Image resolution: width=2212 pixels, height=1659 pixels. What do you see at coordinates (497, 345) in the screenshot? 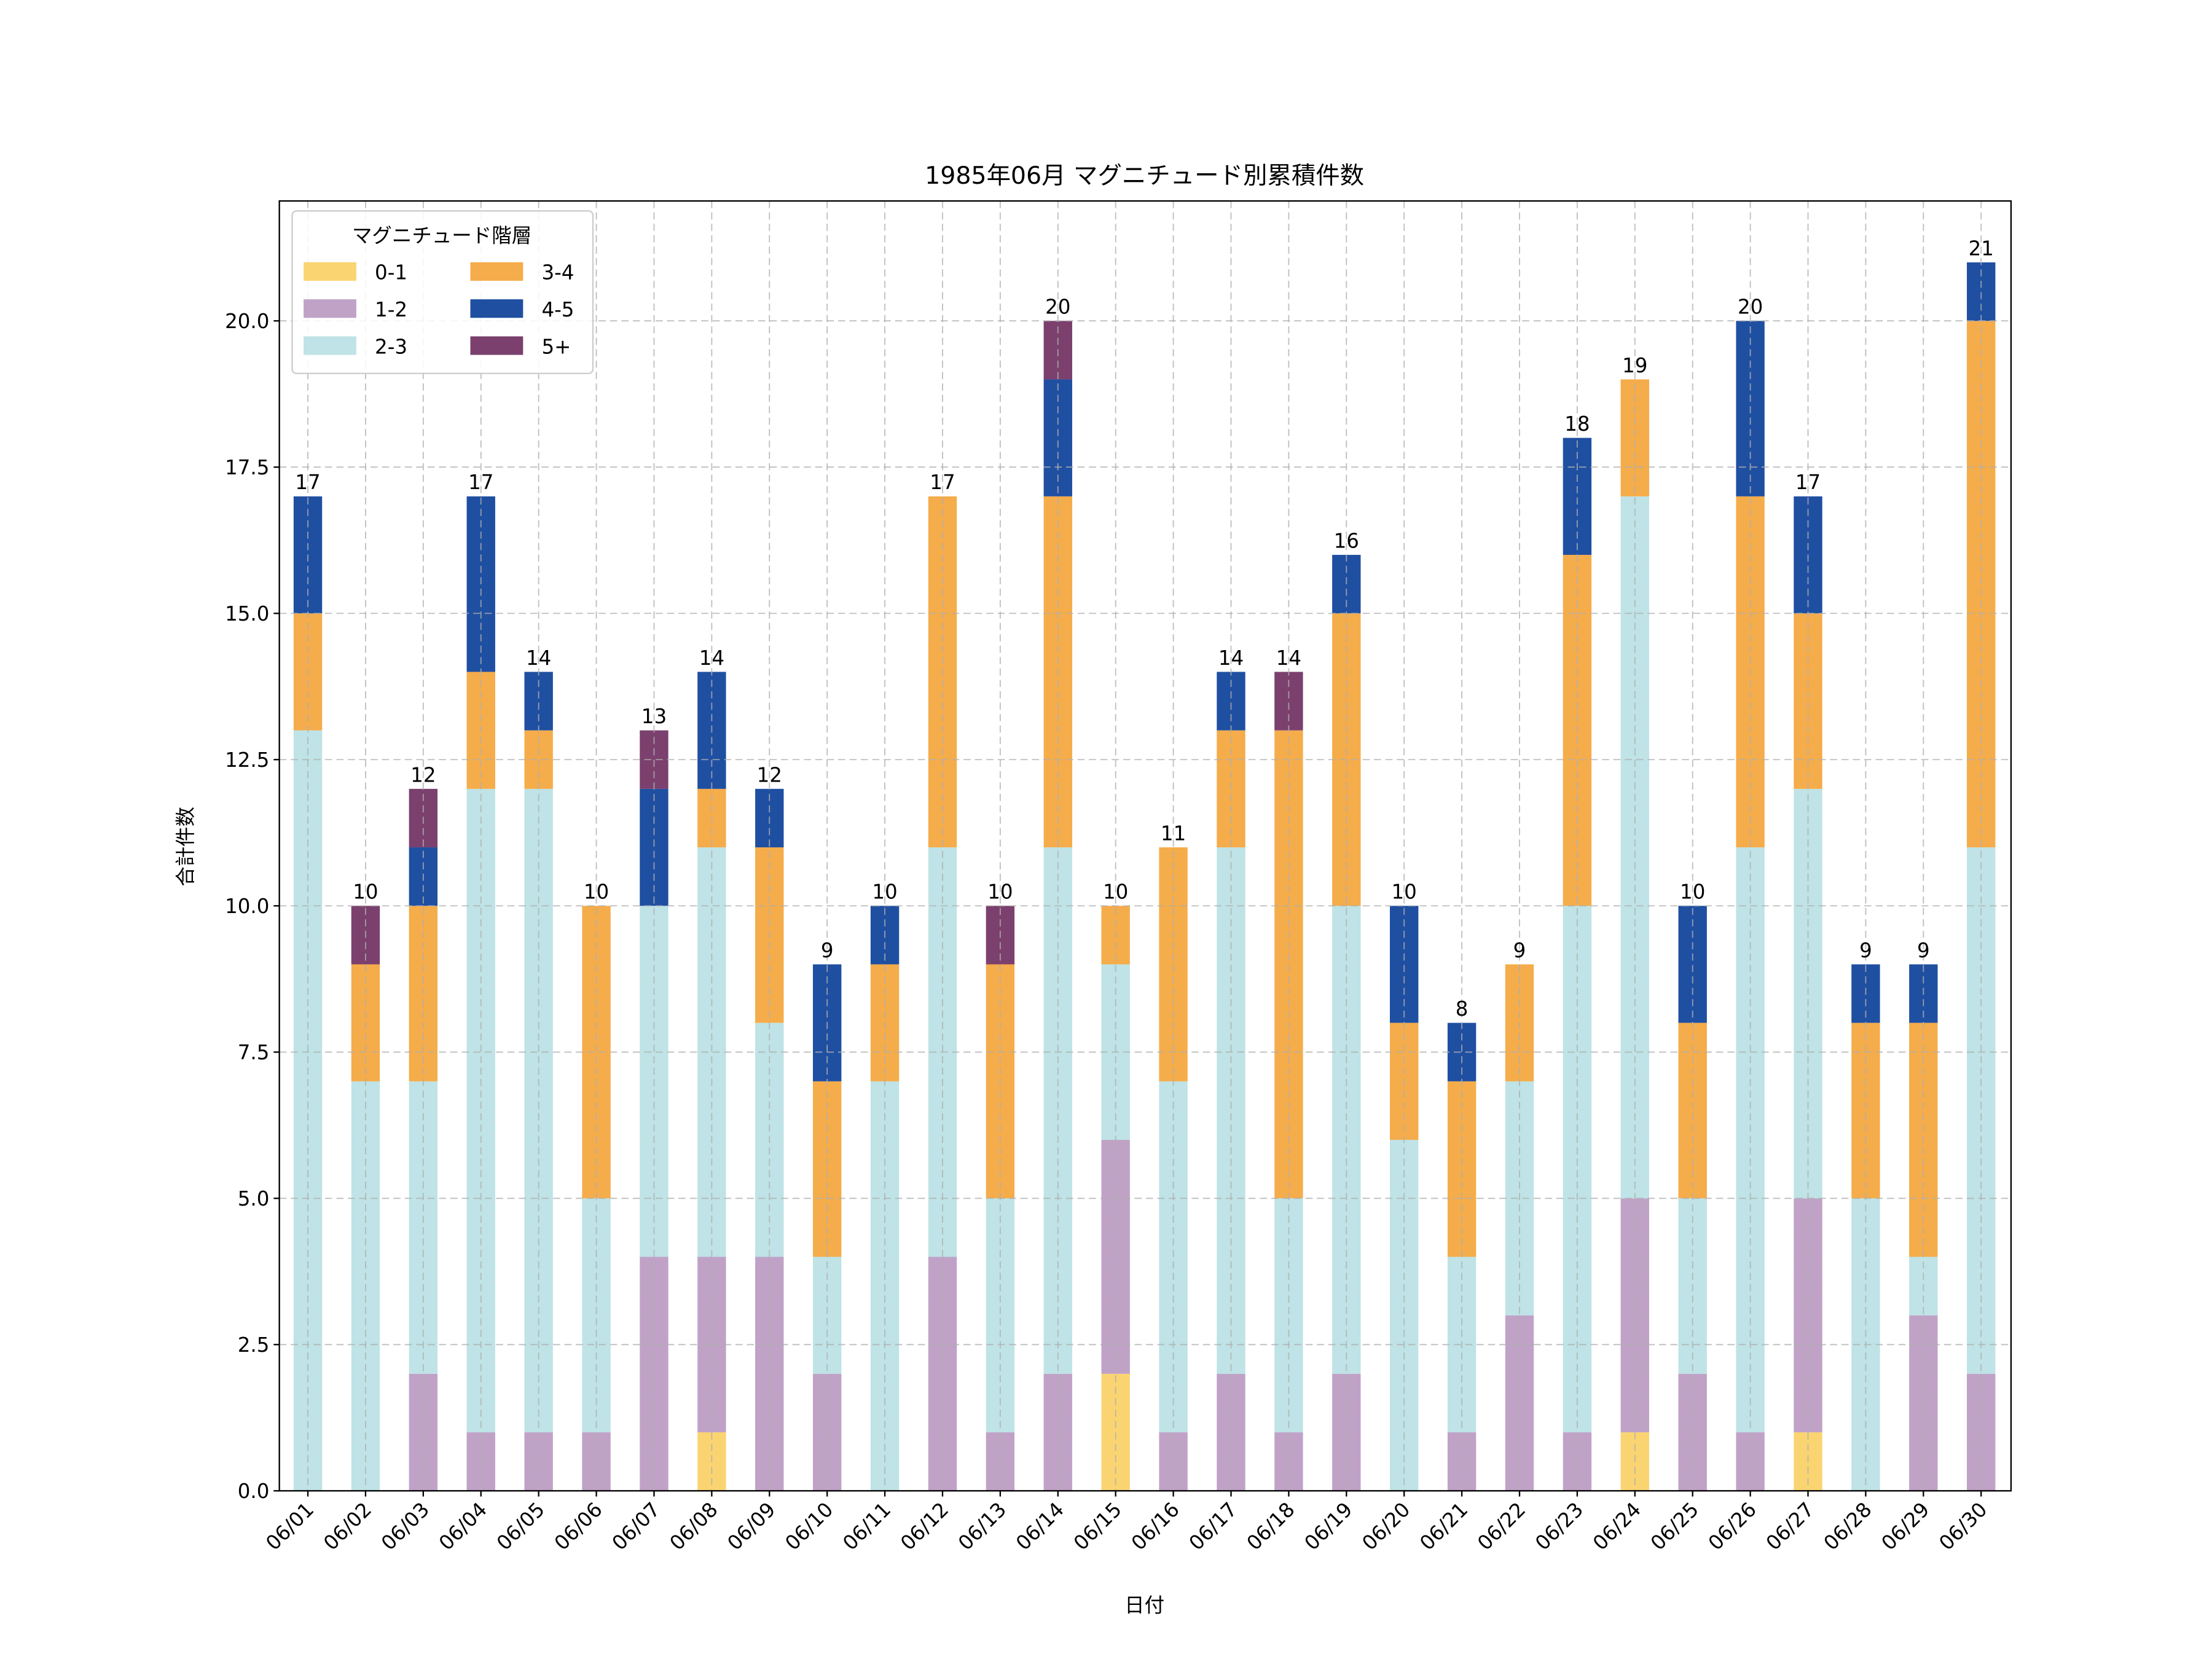
I see `legend-swatch-5+` at bounding box center [497, 345].